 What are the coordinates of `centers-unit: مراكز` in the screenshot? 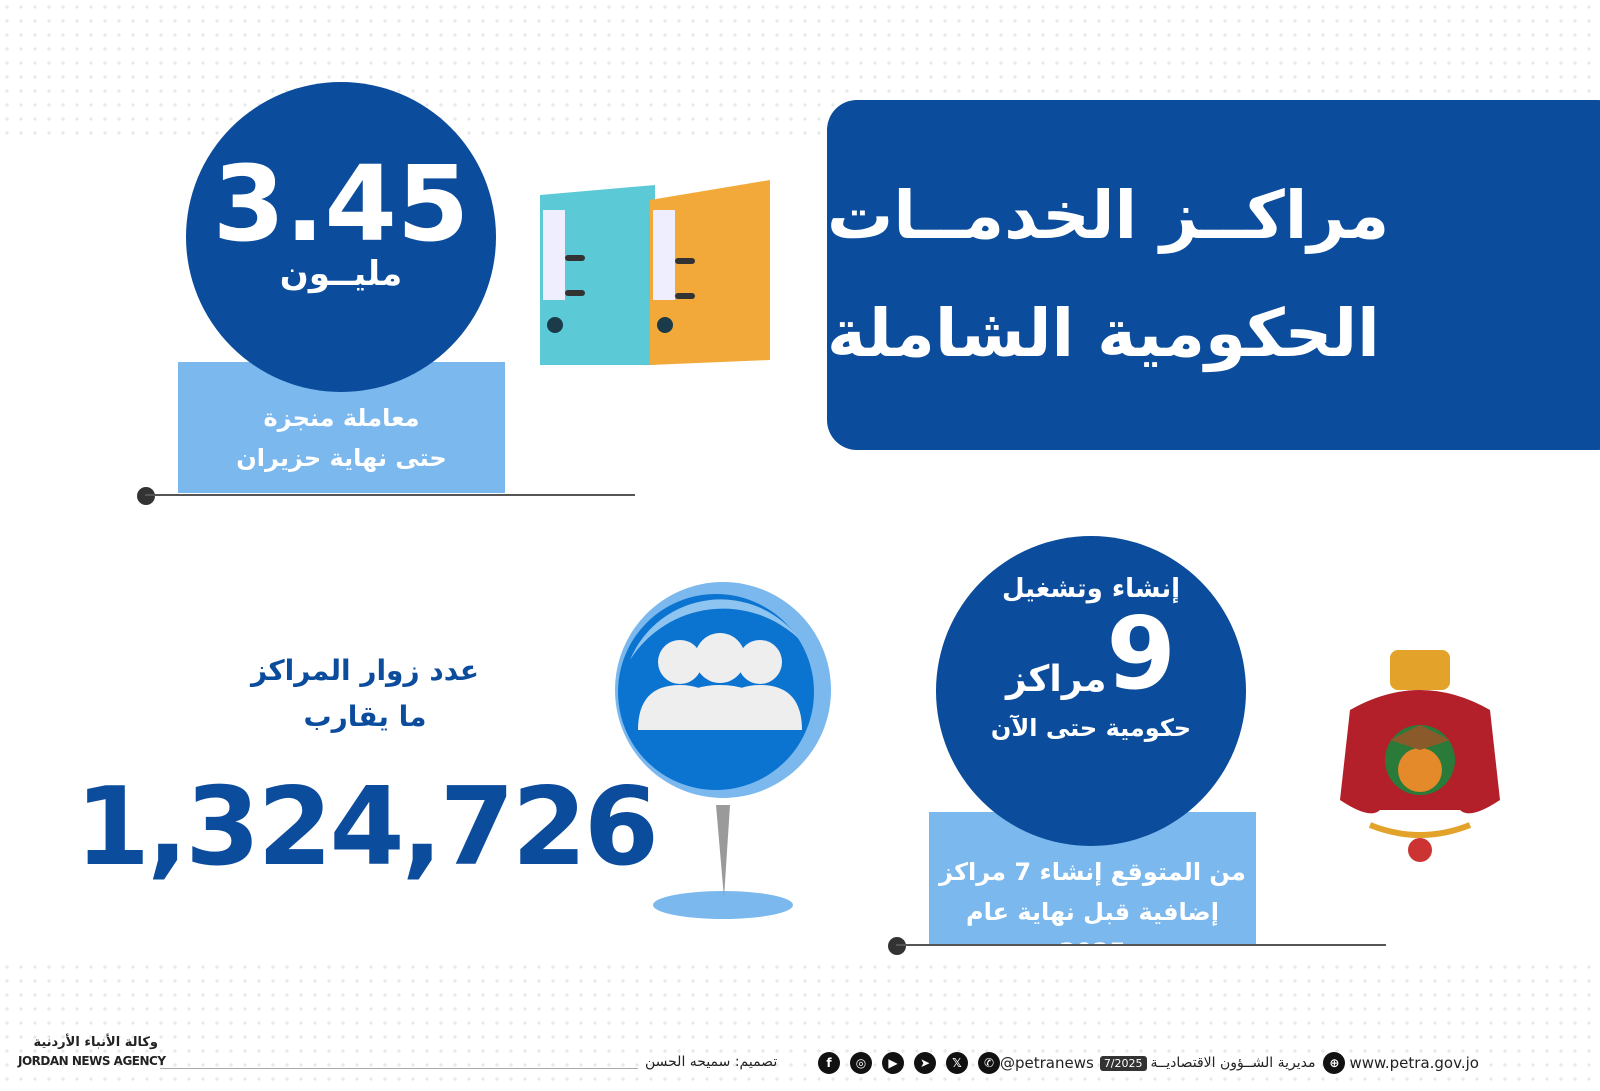 It's located at (1056, 679).